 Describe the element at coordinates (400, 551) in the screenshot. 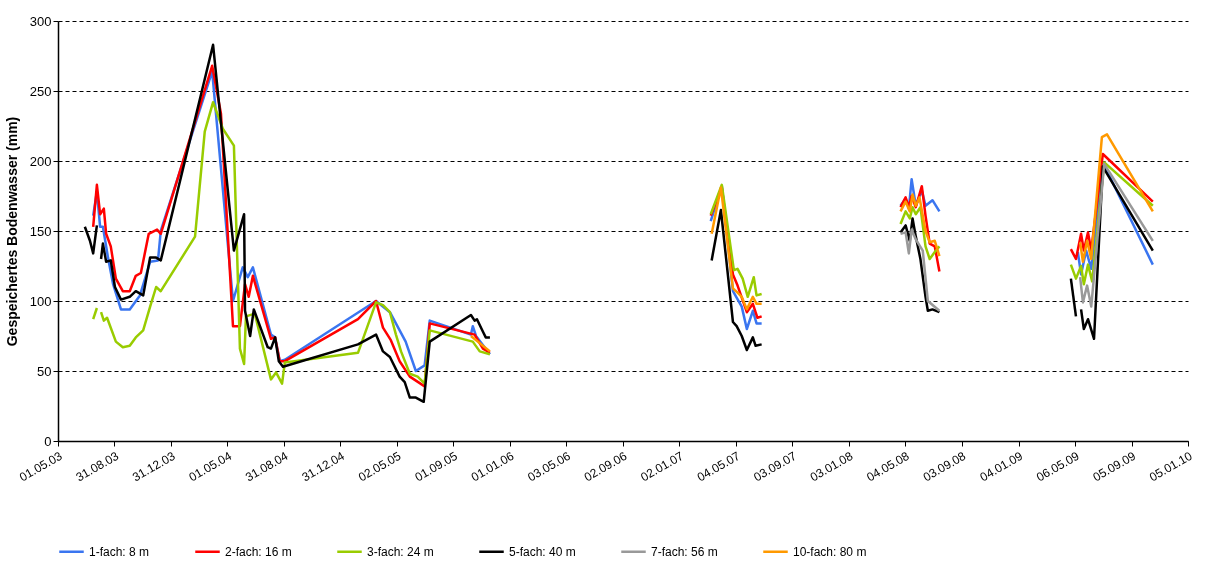

I see `legend-label: 3-fach: 24 m` at that location.